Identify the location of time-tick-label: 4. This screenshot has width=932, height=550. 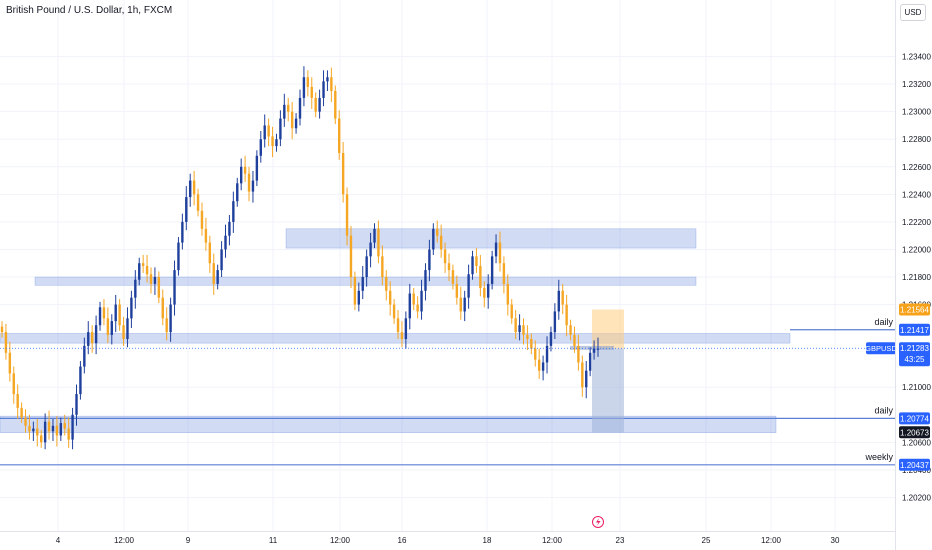
(58, 540).